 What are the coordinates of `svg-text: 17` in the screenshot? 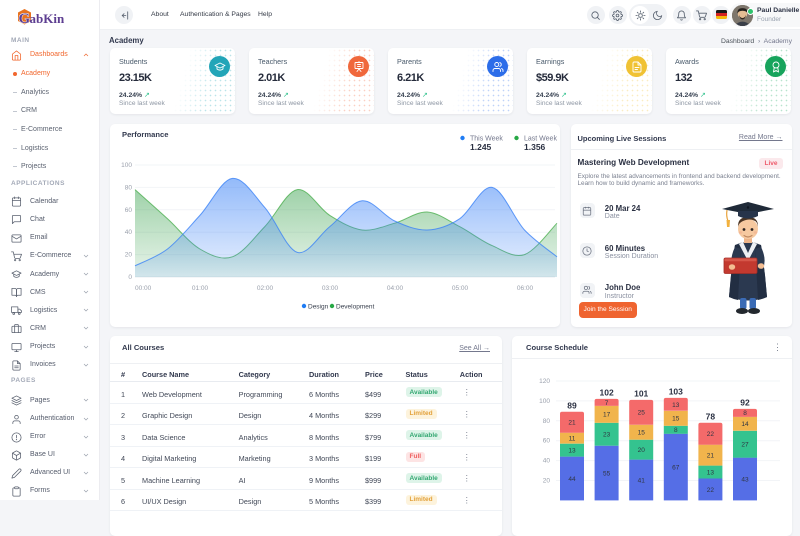 It's located at (607, 415).